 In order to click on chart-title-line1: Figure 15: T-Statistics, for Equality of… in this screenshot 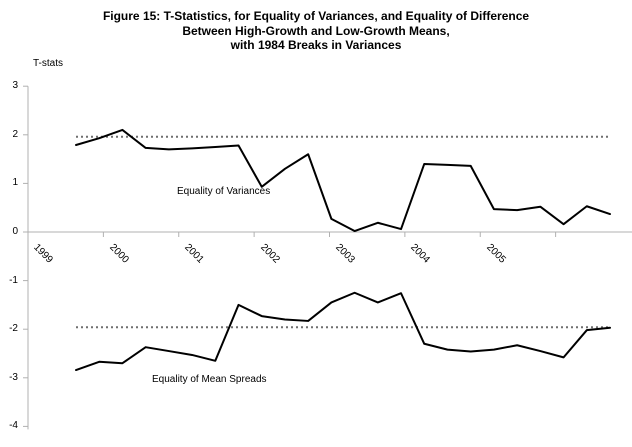, I will do `click(316, 16)`.